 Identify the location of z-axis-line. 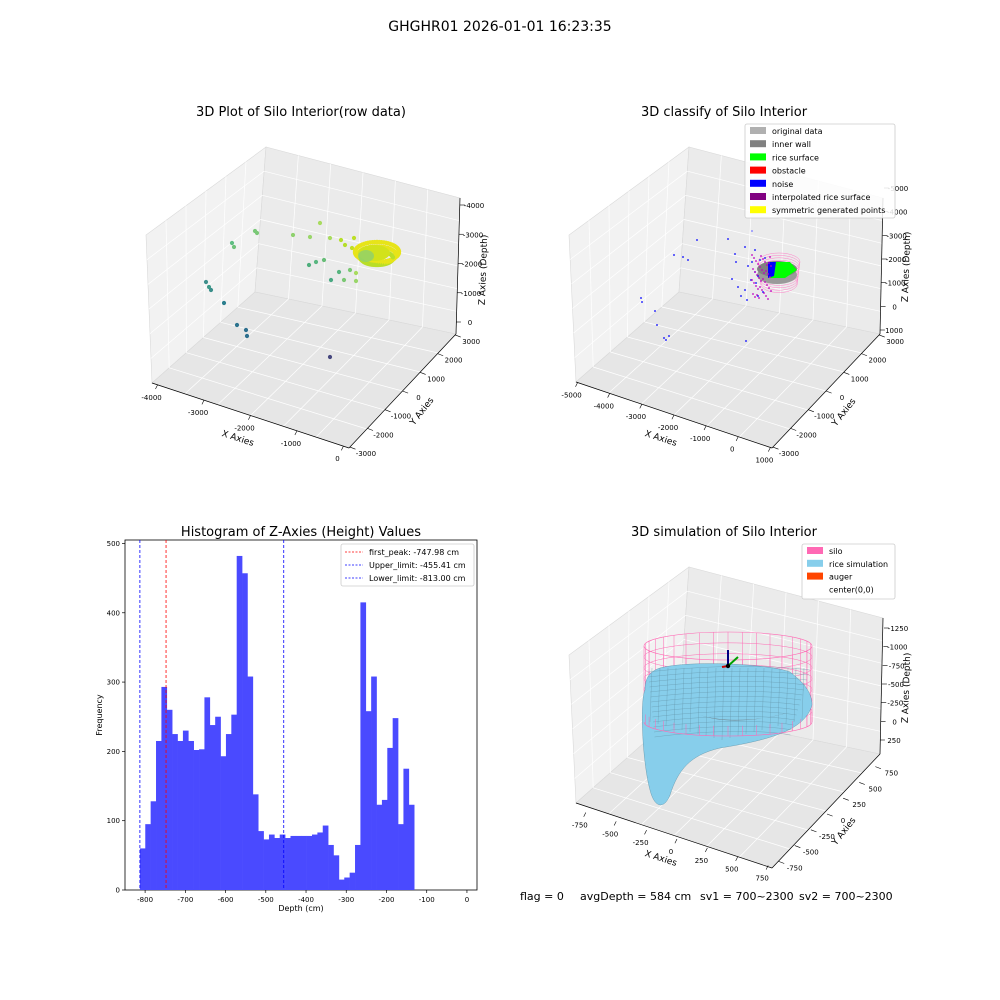
(881, 266).